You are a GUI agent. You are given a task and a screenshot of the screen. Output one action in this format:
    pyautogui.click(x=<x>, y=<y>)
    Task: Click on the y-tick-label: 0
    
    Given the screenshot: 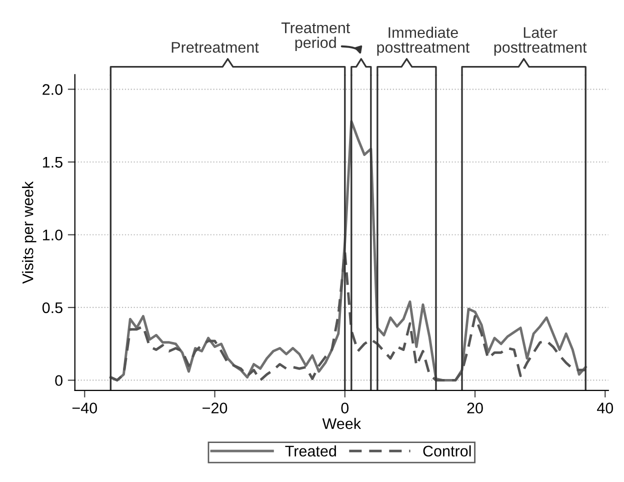 What is the action you would take?
    pyautogui.click(x=58, y=380)
    